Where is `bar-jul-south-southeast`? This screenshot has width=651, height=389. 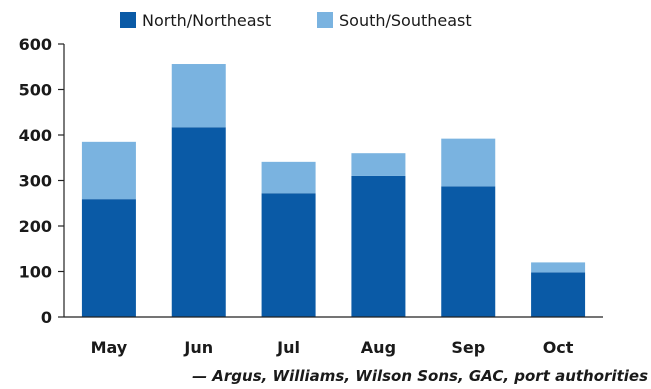 bar-jul-south-southeast is located at coordinates (288, 177).